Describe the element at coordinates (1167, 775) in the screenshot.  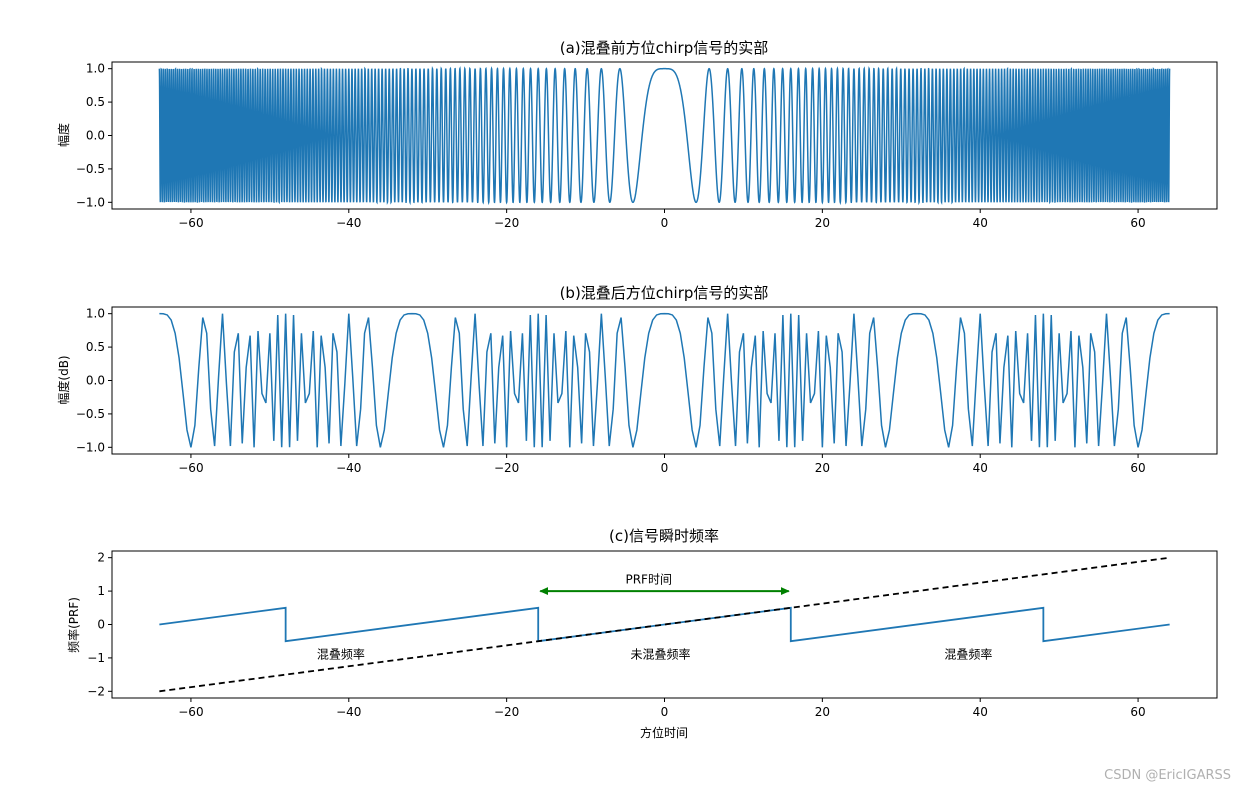
I see `watermark: CSDN @EricIGARSS` at that location.